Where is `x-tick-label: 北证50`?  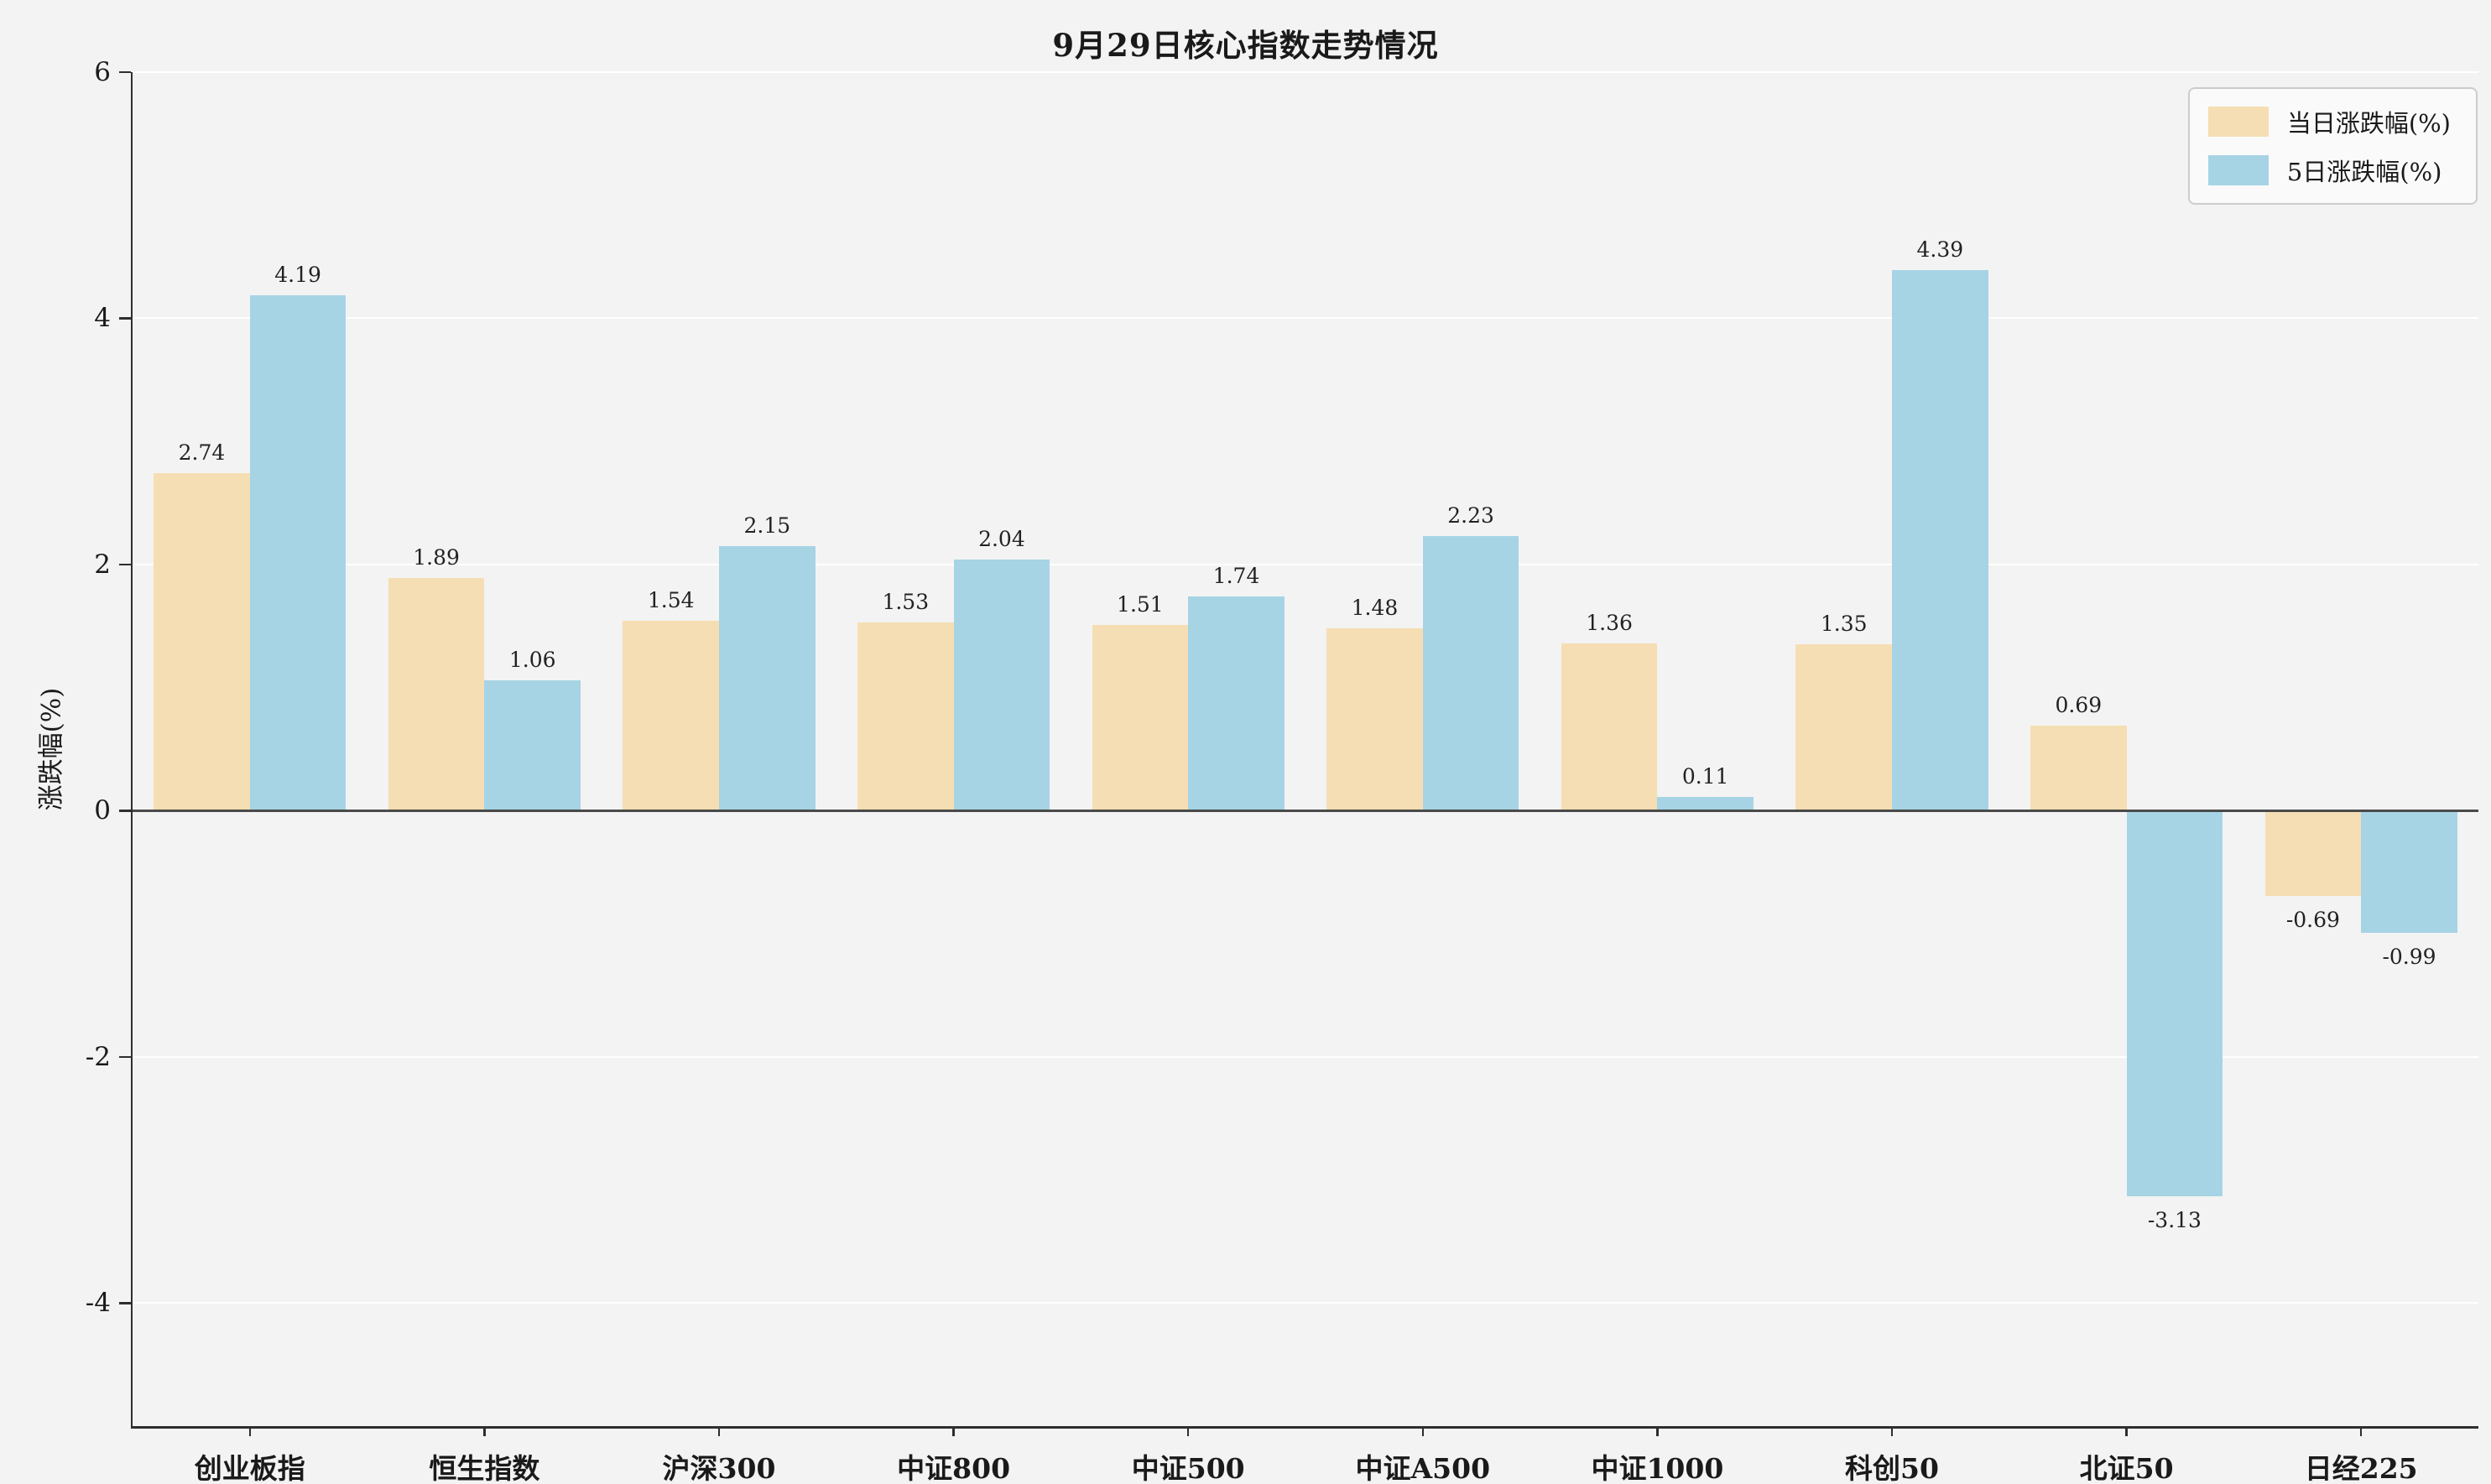 x-tick-label: 北证50 is located at coordinates (2126, 1468).